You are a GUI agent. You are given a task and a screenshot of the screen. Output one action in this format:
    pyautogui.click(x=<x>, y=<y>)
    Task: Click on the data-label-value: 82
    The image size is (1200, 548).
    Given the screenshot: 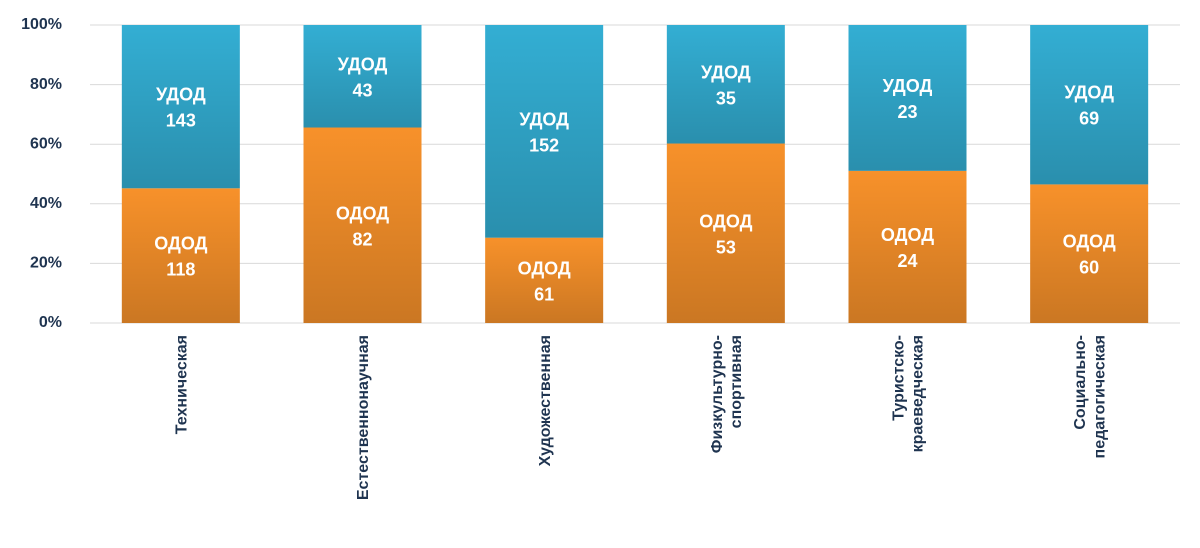 What is the action you would take?
    pyautogui.click(x=362, y=239)
    